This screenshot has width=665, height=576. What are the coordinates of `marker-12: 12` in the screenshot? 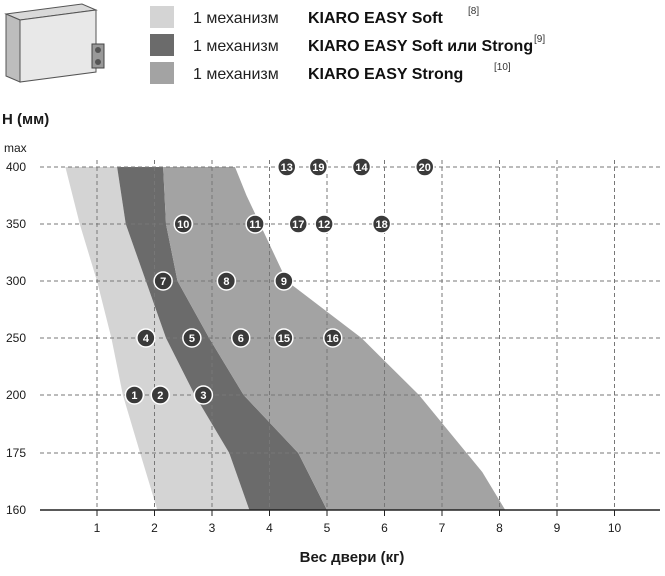 It's located at (324, 224).